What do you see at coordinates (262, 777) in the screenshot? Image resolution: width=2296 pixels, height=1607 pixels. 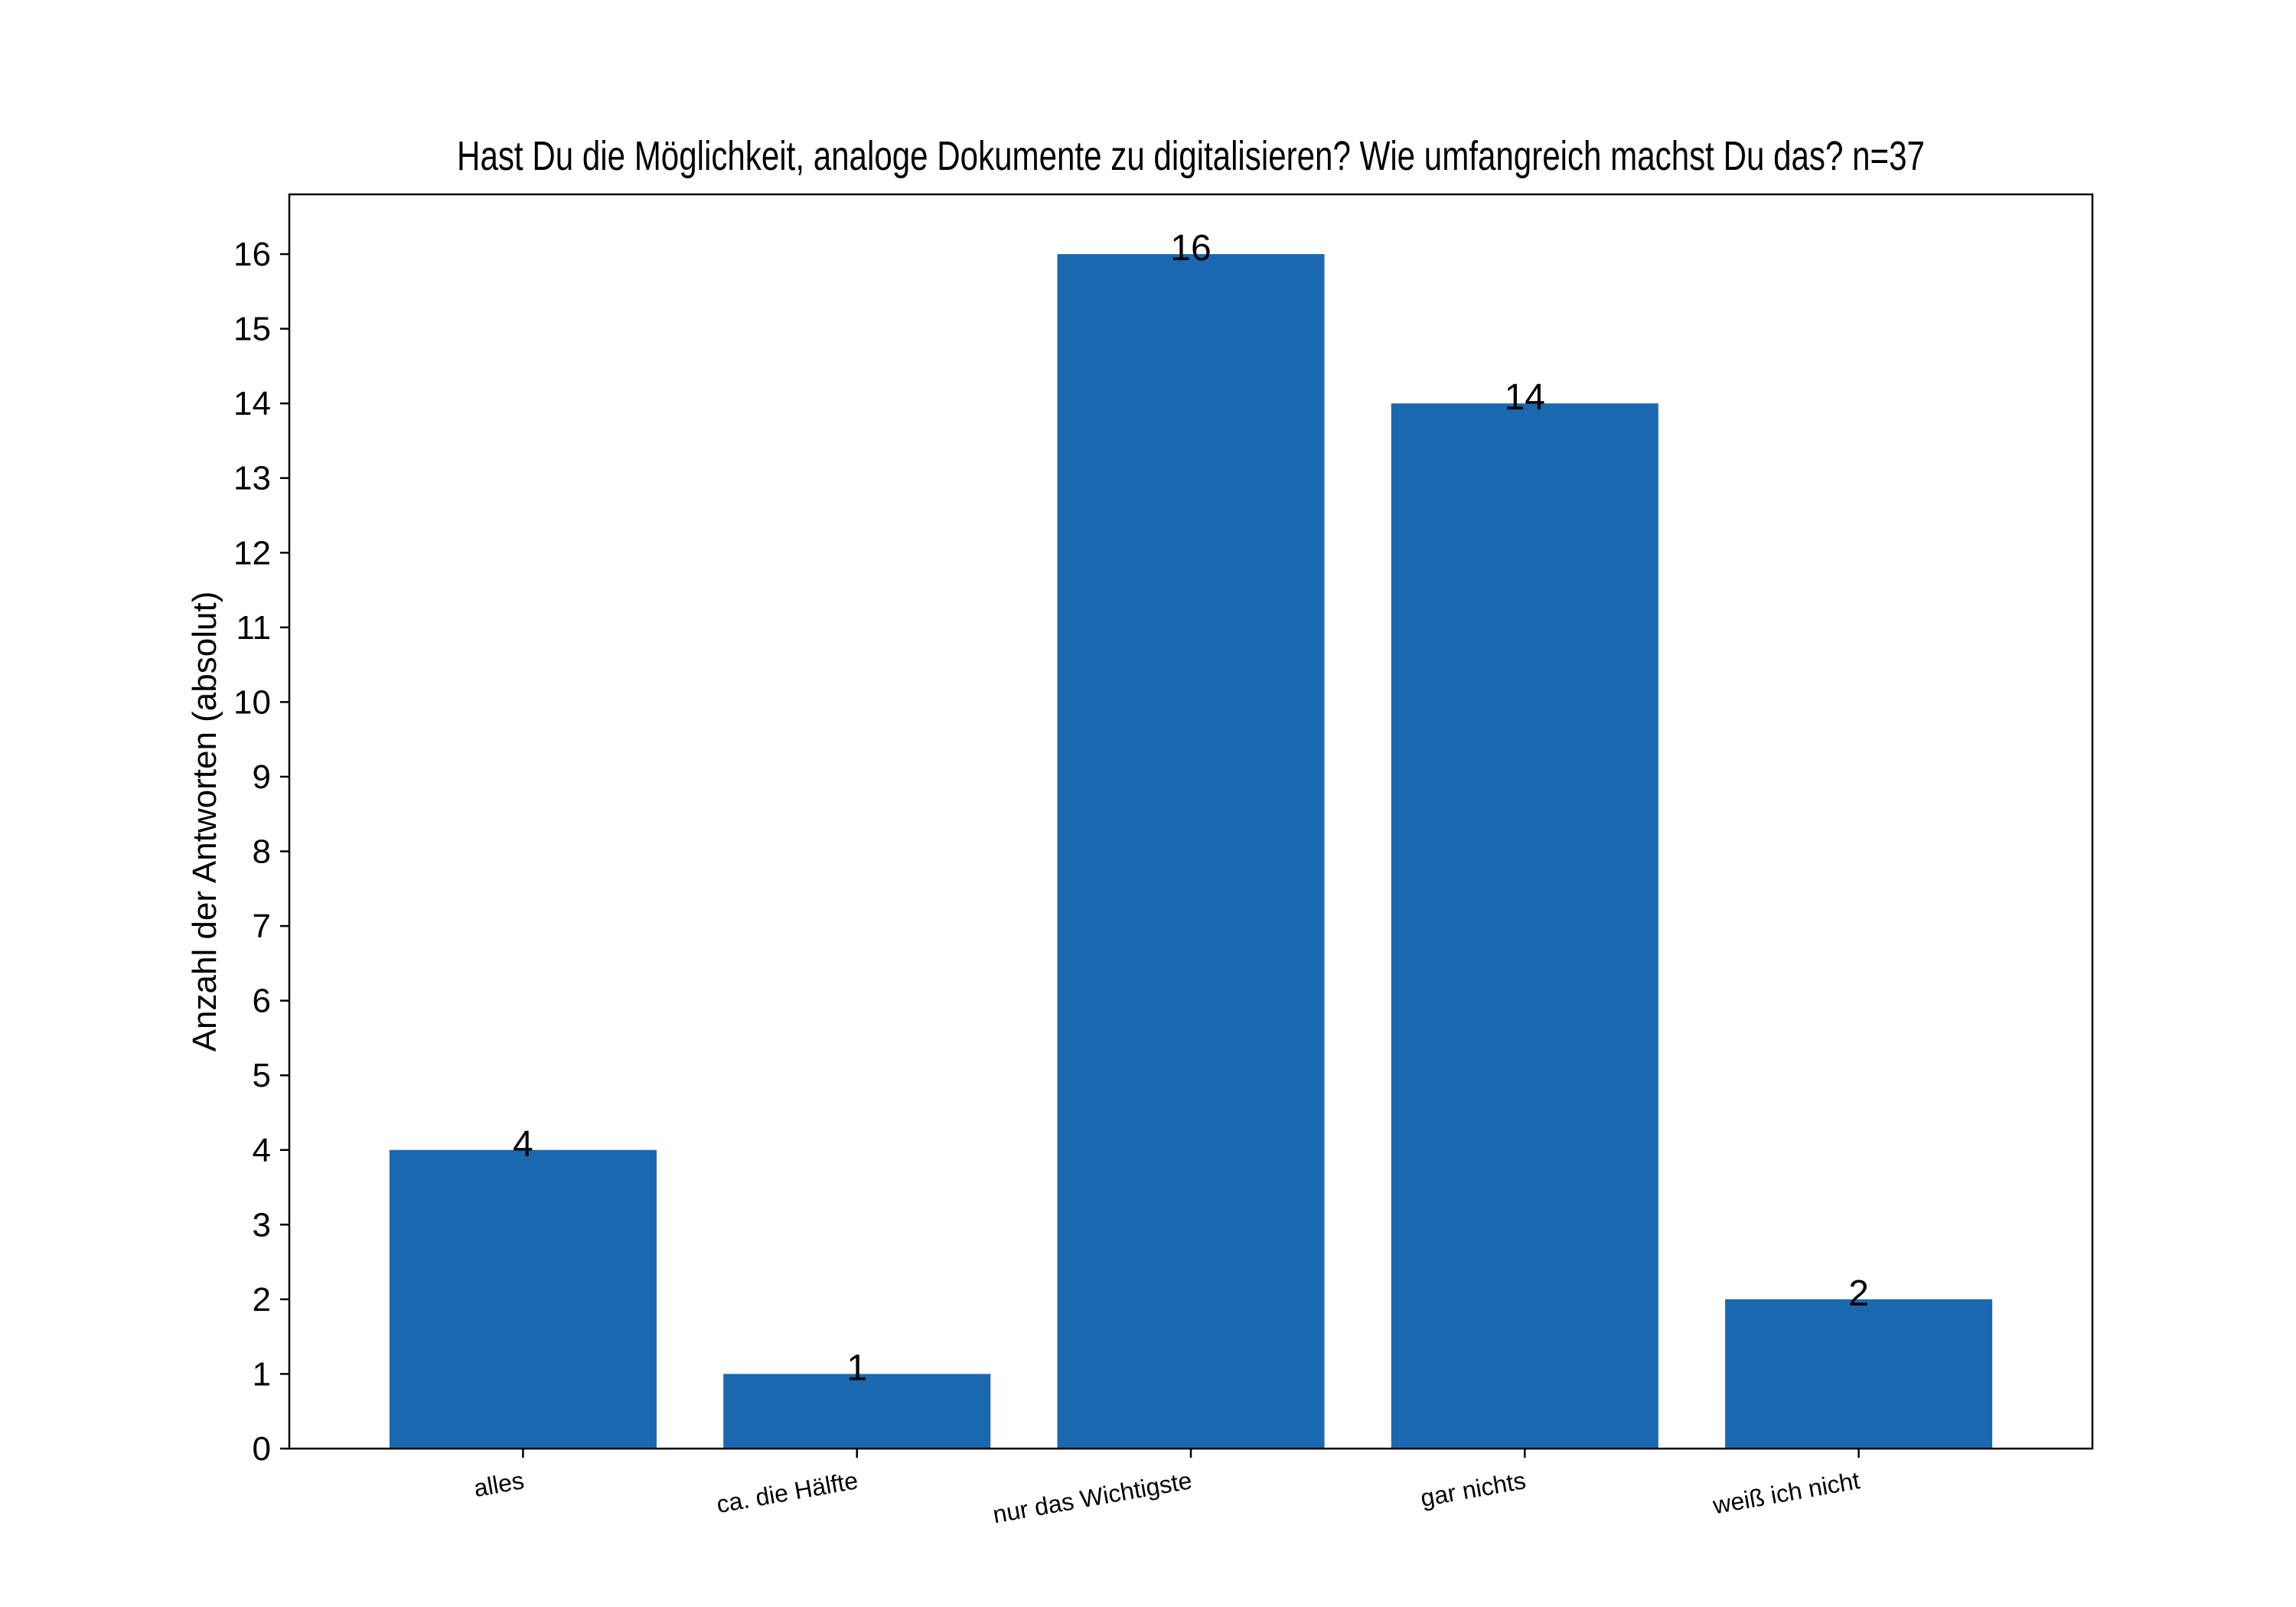 I see `y-tick-label-9: 9` at bounding box center [262, 777].